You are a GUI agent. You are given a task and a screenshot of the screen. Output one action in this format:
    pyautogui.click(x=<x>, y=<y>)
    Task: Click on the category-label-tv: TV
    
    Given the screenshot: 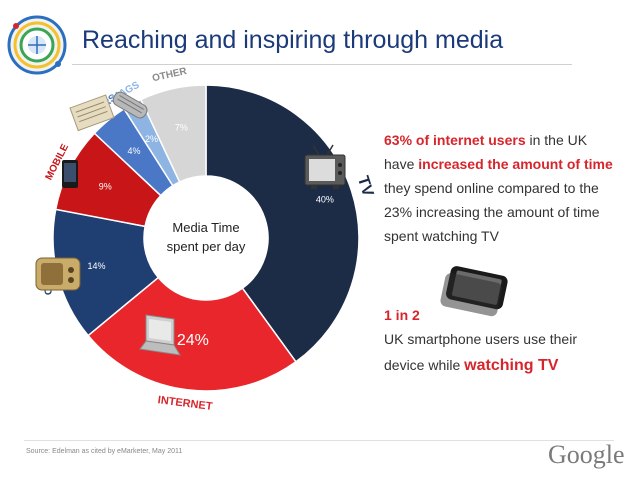 What is the action you would take?
    pyautogui.click(x=365, y=186)
    